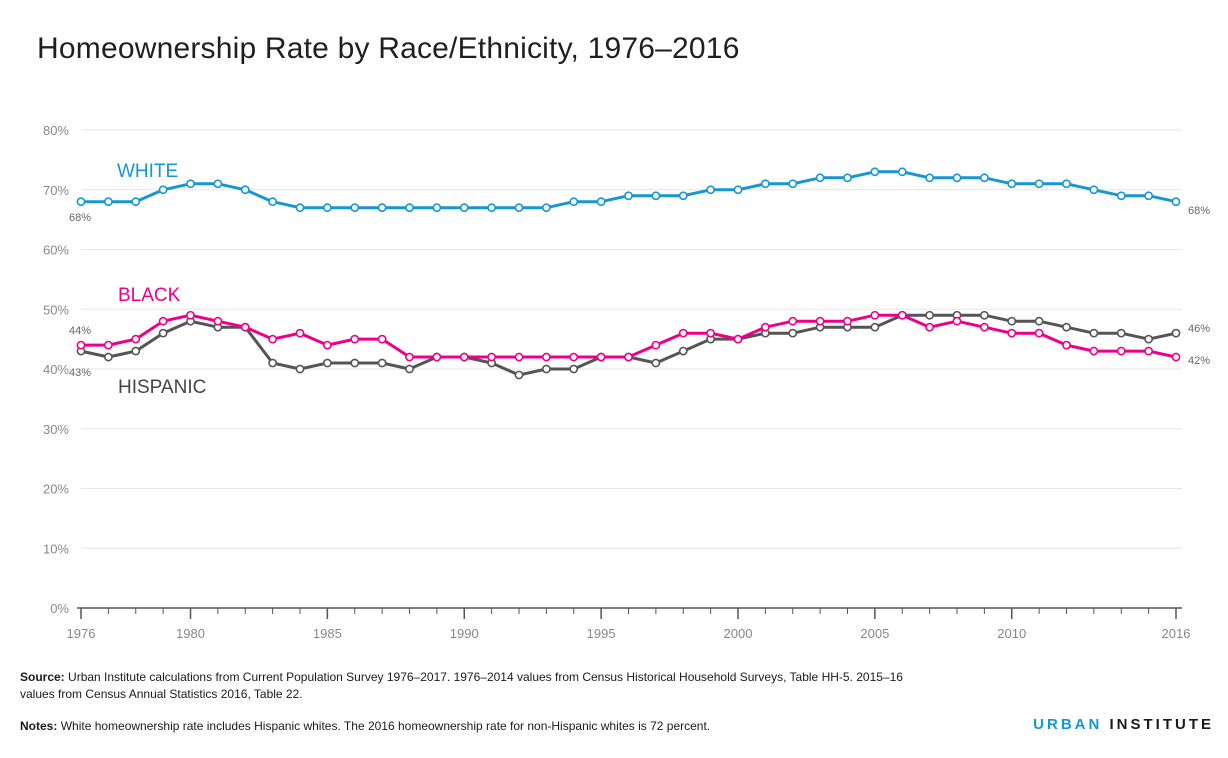 This screenshot has height=758, width=1228. What do you see at coordinates (56, 190) in the screenshot?
I see `y-tick-label: 70%` at bounding box center [56, 190].